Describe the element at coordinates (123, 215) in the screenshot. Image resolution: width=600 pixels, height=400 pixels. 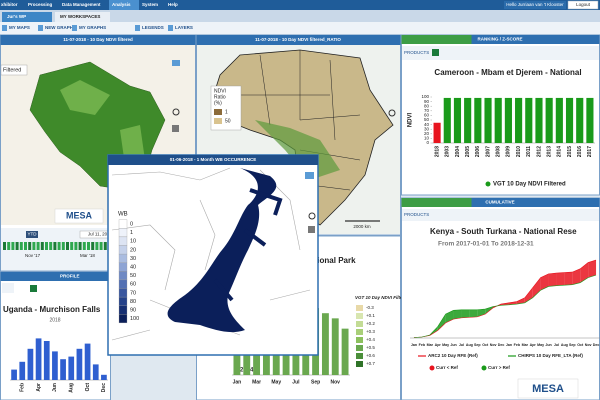
I see `legend-title: WB` at that location.